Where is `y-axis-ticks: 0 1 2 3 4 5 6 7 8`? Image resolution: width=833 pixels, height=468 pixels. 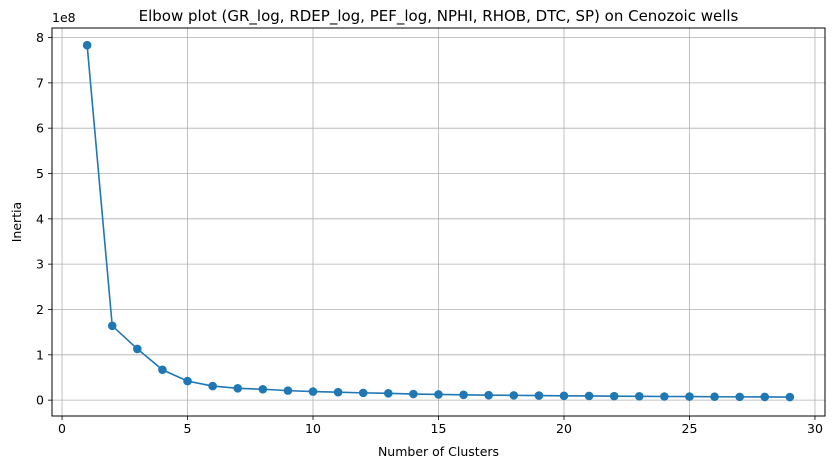
y-axis-ticks: 0 1 2 3 4 5 6 7 8 is located at coordinates (44, 219).